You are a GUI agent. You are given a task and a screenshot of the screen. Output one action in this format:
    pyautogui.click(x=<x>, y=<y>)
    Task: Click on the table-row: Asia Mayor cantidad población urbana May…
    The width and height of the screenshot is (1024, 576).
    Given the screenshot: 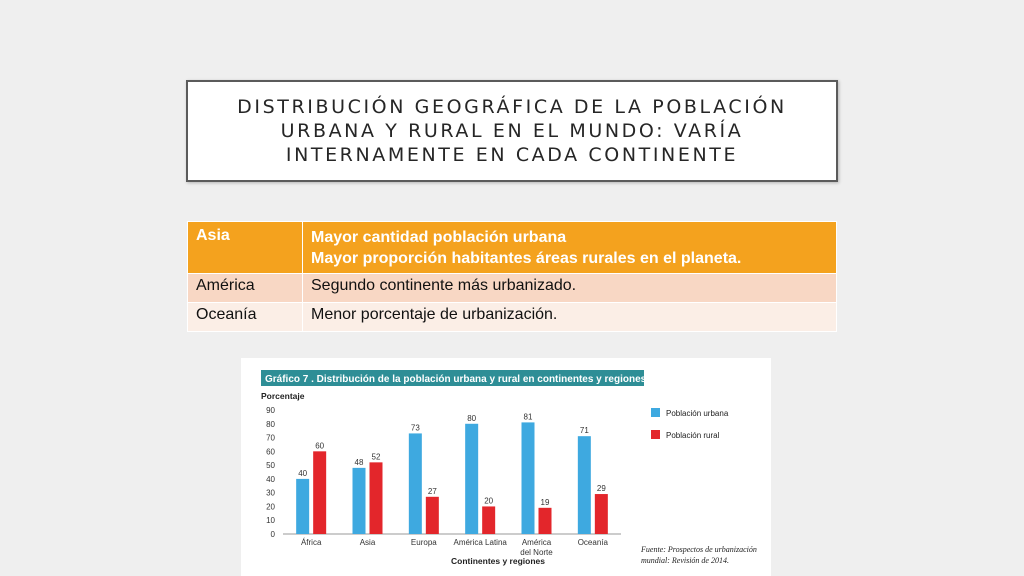 What is the action you would take?
    pyautogui.click(x=512, y=247)
    